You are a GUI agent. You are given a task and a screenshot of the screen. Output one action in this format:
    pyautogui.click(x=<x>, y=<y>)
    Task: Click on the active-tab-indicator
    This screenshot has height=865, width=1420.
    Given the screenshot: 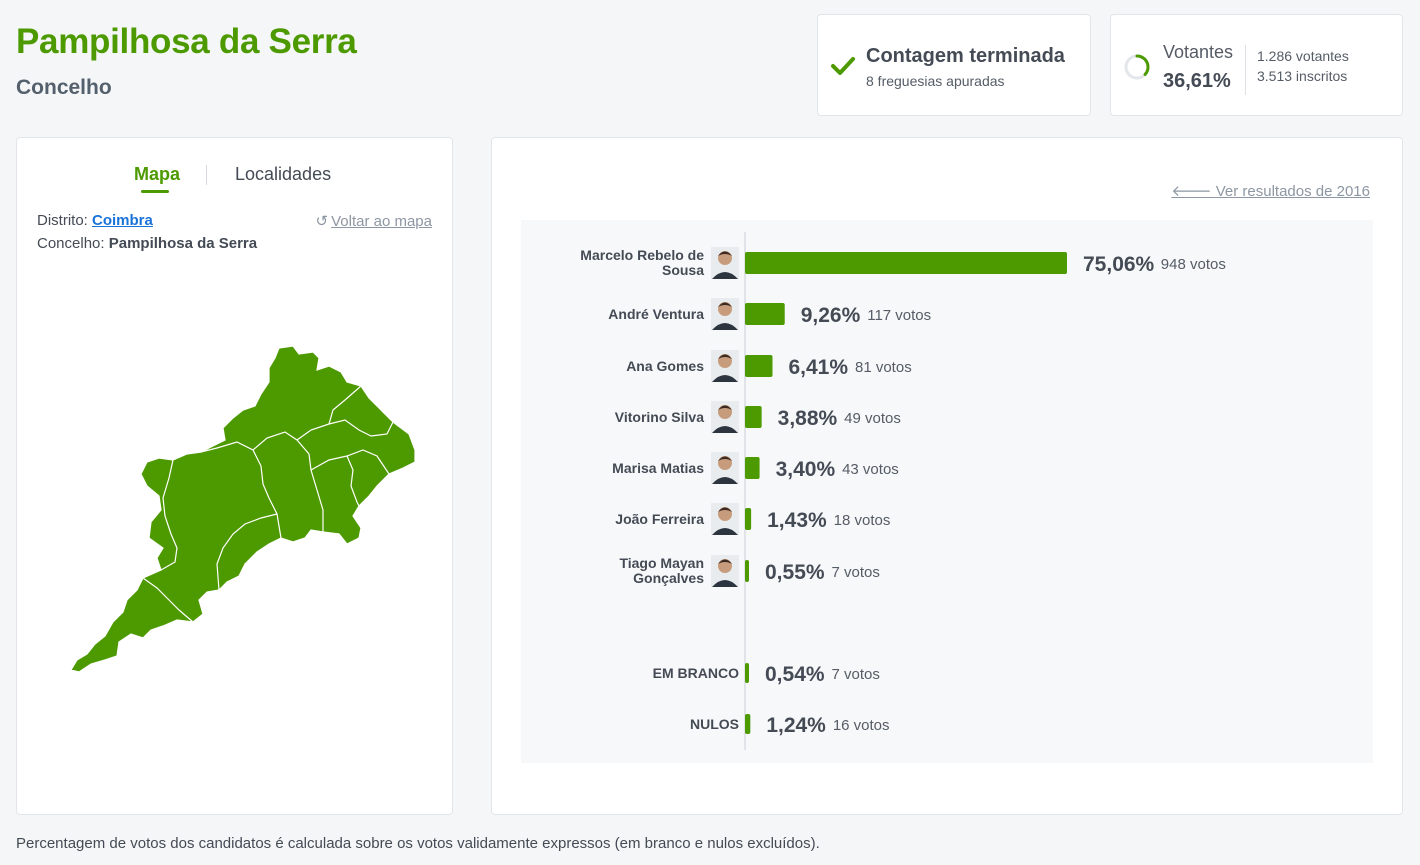 What is the action you would take?
    pyautogui.click(x=155, y=191)
    